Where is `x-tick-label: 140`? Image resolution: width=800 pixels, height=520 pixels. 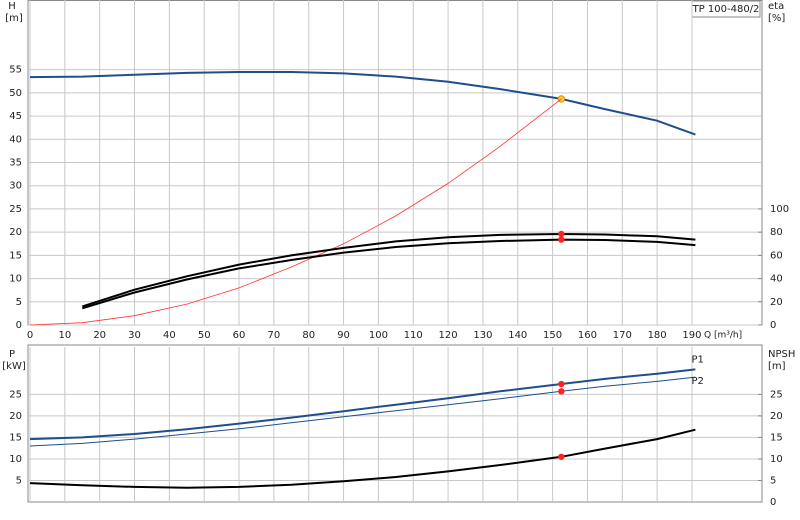
x-tick-label: 140 is located at coordinates (517, 335).